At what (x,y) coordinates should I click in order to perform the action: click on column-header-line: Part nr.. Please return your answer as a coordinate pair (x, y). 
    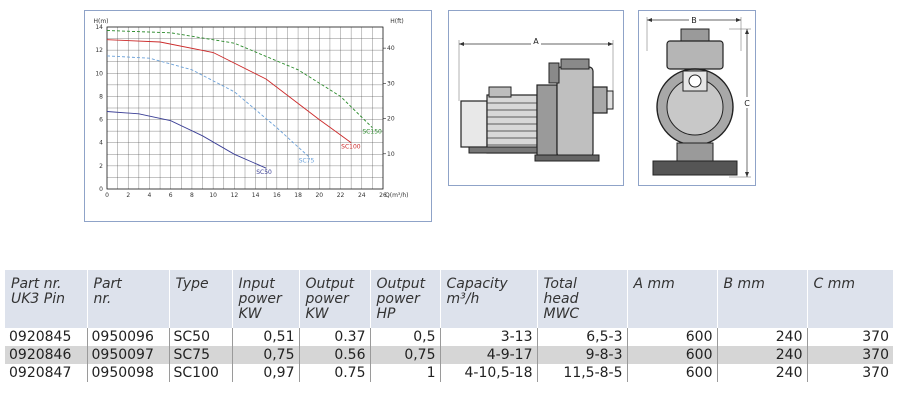
    Looking at the image, I should click on (36, 284).